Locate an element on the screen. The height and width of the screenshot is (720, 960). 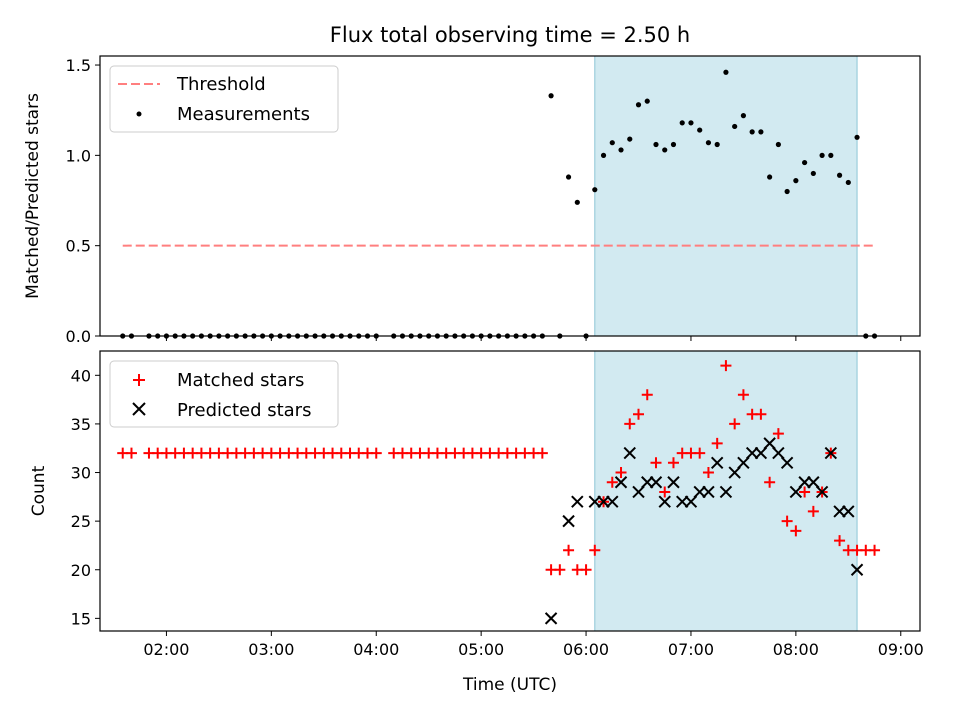
measurements-legend-swatch is located at coordinates (139, 114).